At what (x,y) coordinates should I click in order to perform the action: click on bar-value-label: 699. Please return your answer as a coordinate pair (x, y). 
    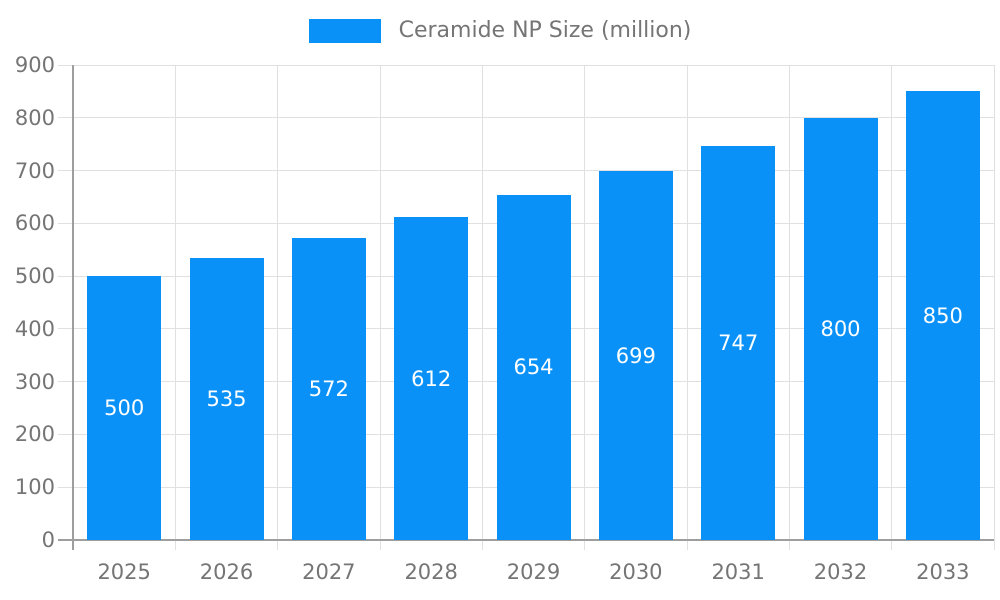
    Looking at the image, I should click on (635, 355).